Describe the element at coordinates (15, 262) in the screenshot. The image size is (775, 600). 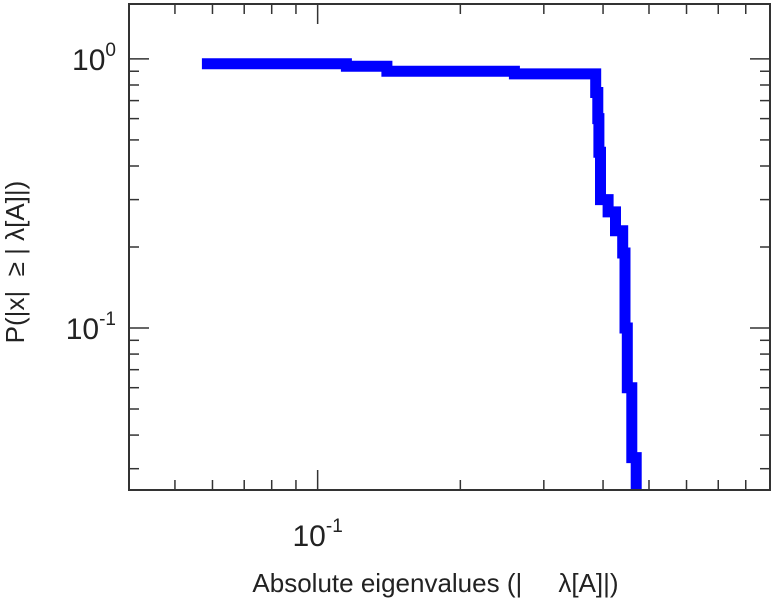
I see `y-axis-title: P(|x| ≥ | λ[A]|)` at that location.